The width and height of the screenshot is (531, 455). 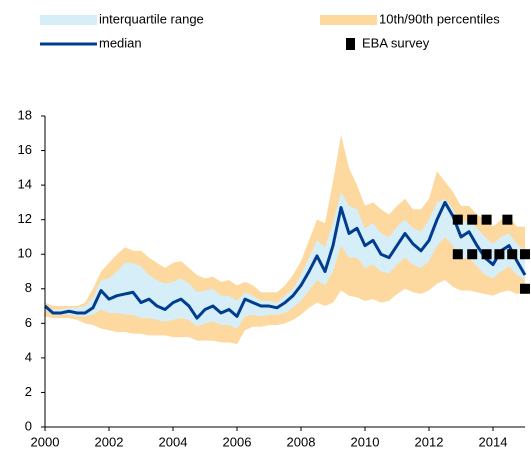 I want to click on y-tick-label: 4, so click(x=28, y=356).